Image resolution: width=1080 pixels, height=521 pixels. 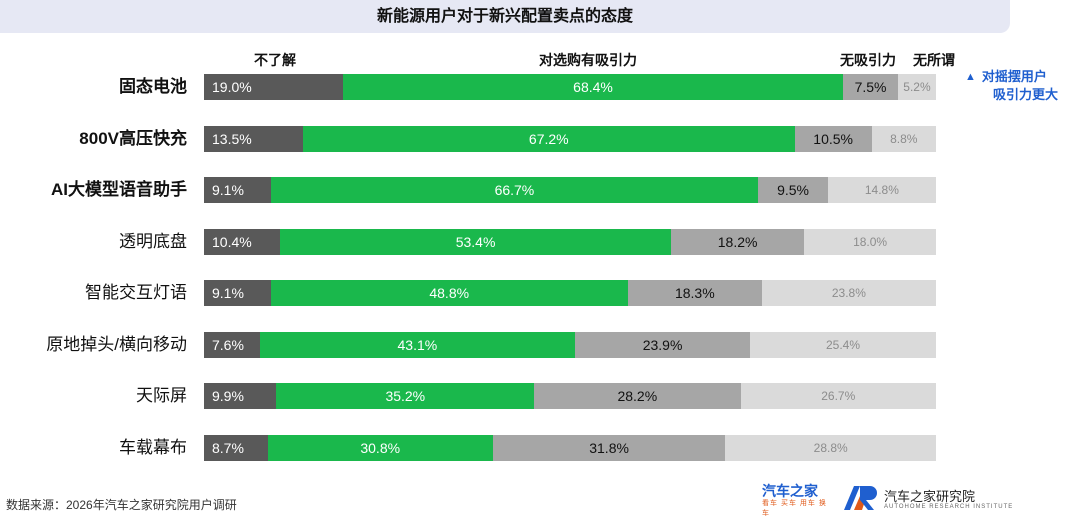 I want to click on bar-segment-attractive: 66.7%, so click(x=514, y=190).